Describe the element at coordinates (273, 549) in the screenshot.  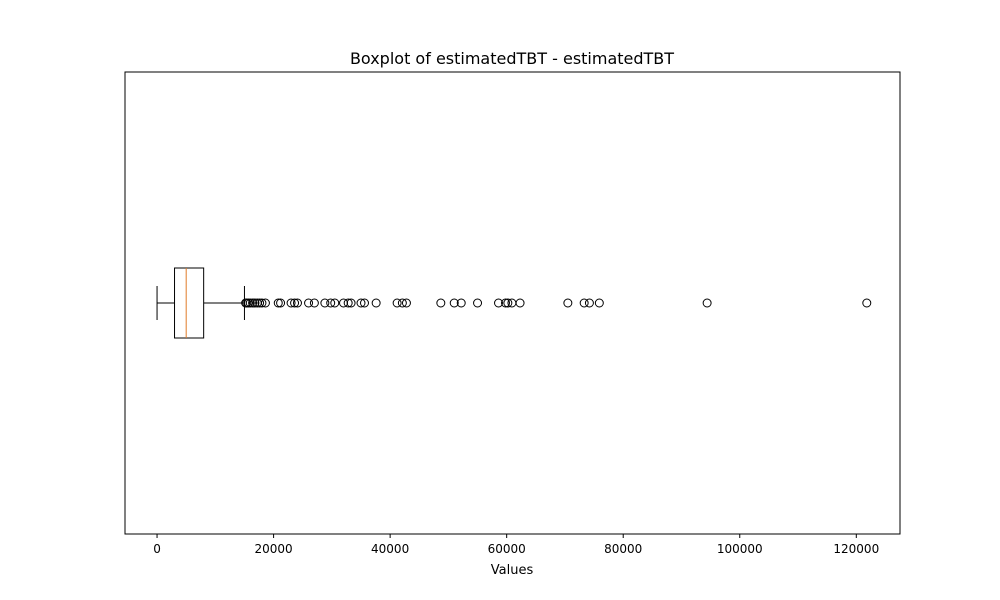
I see `x-tick-label: 20000` at that location.